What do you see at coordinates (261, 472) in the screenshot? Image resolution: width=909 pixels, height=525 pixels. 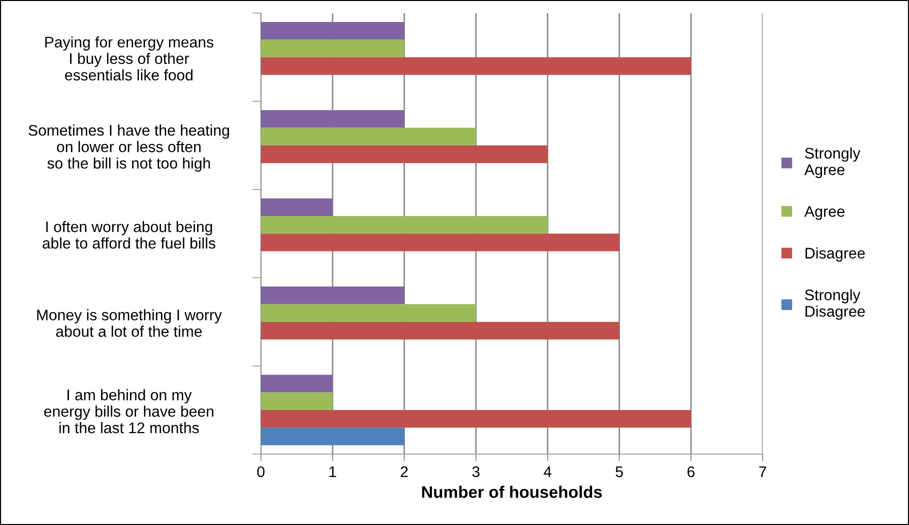 I see `x-tick-label: 0` at bounding box center [261, 472].